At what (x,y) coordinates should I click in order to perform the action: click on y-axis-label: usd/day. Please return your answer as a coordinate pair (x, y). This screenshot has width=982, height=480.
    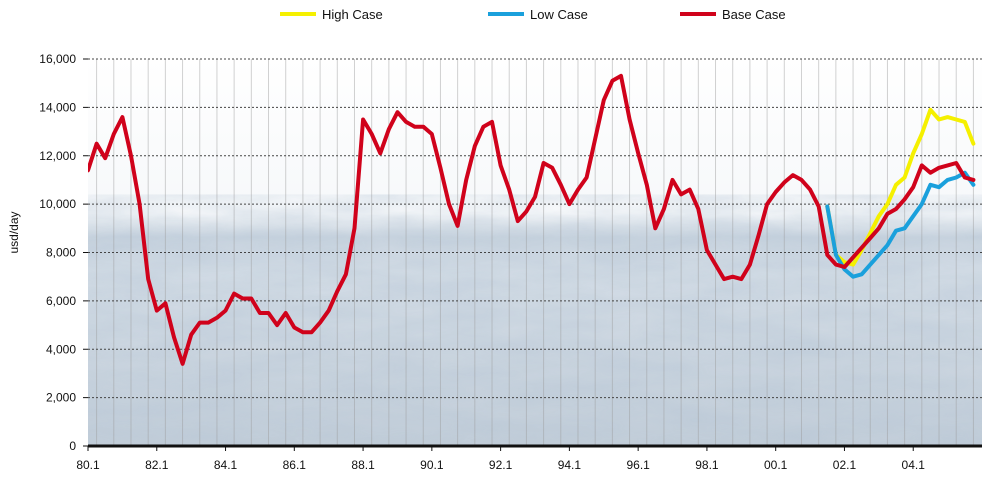
    Looking at the image, I should click on (14, 232).